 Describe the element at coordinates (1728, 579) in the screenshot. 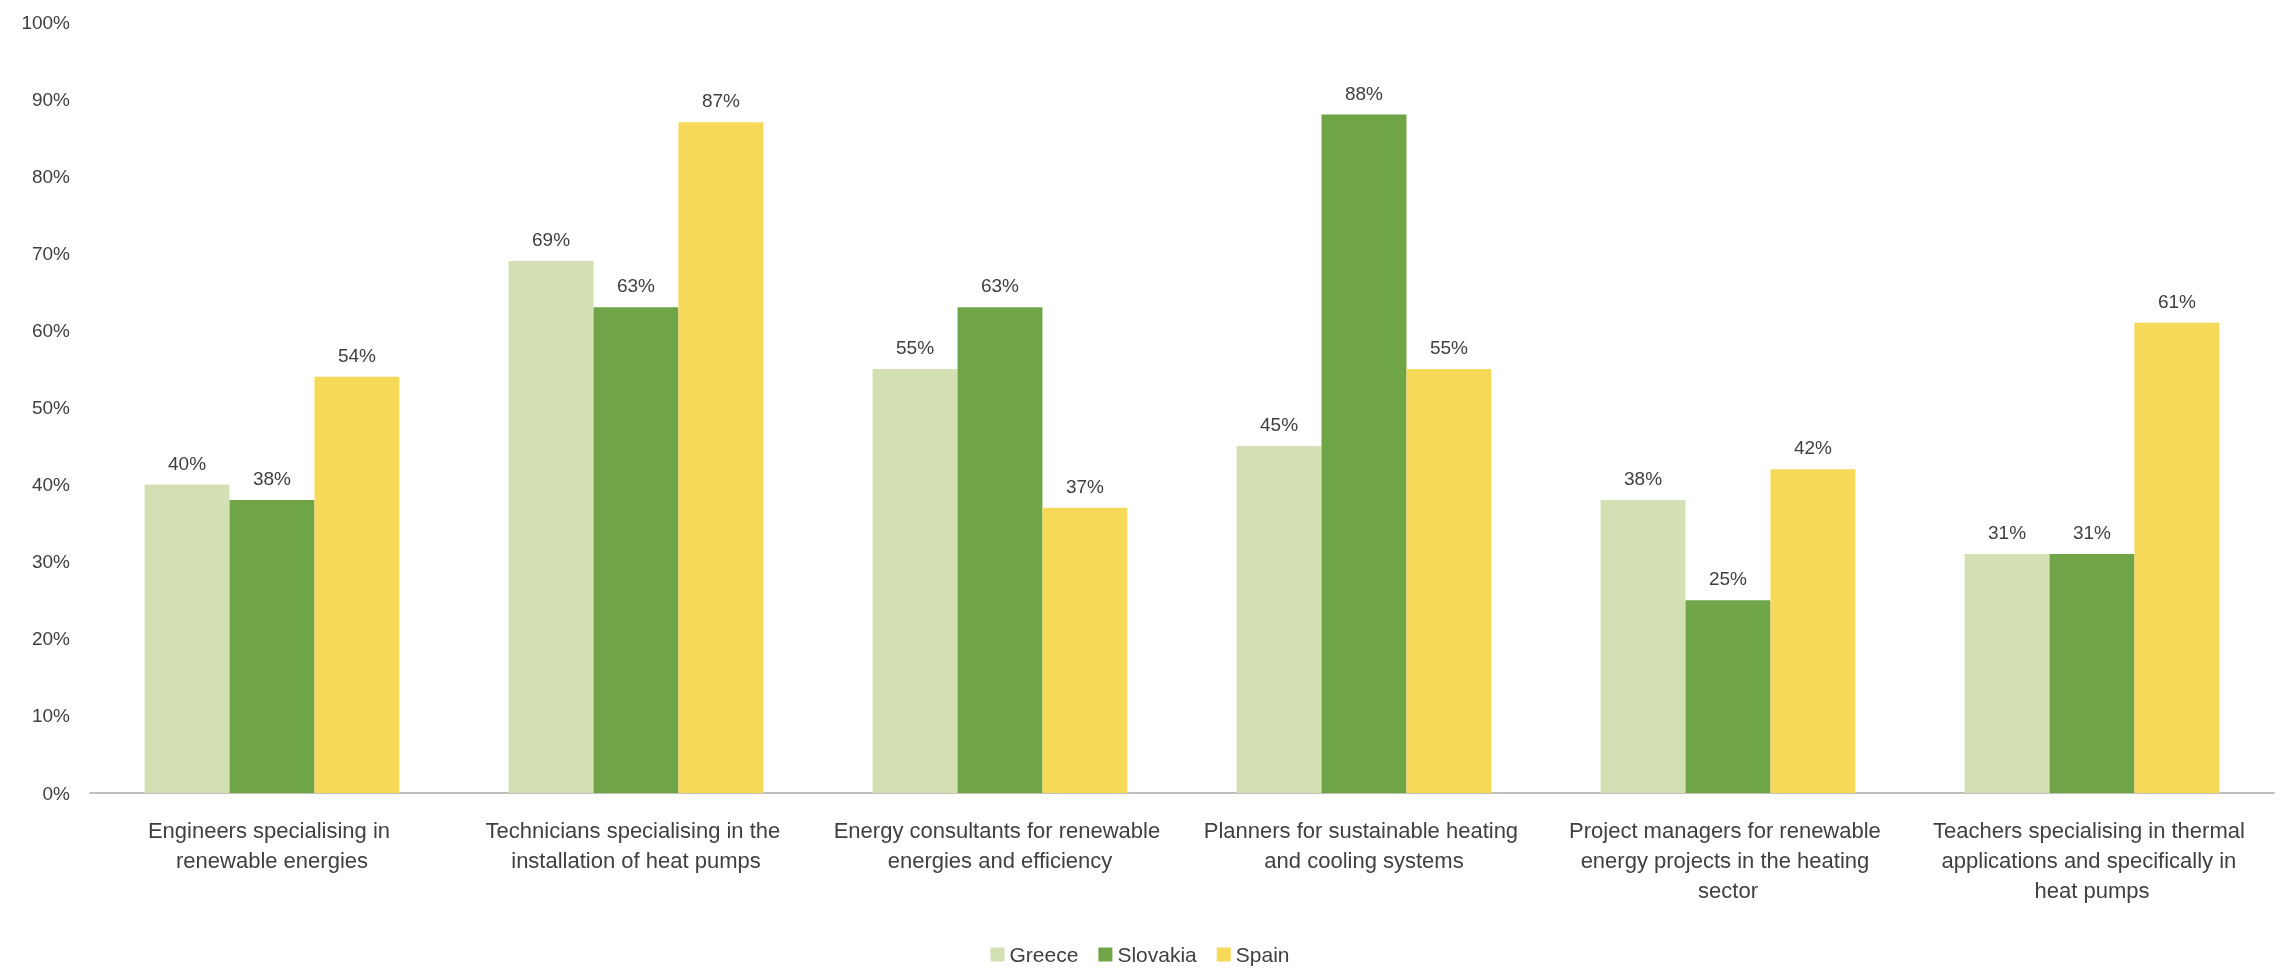

I see `data-label: 25%` at that location.